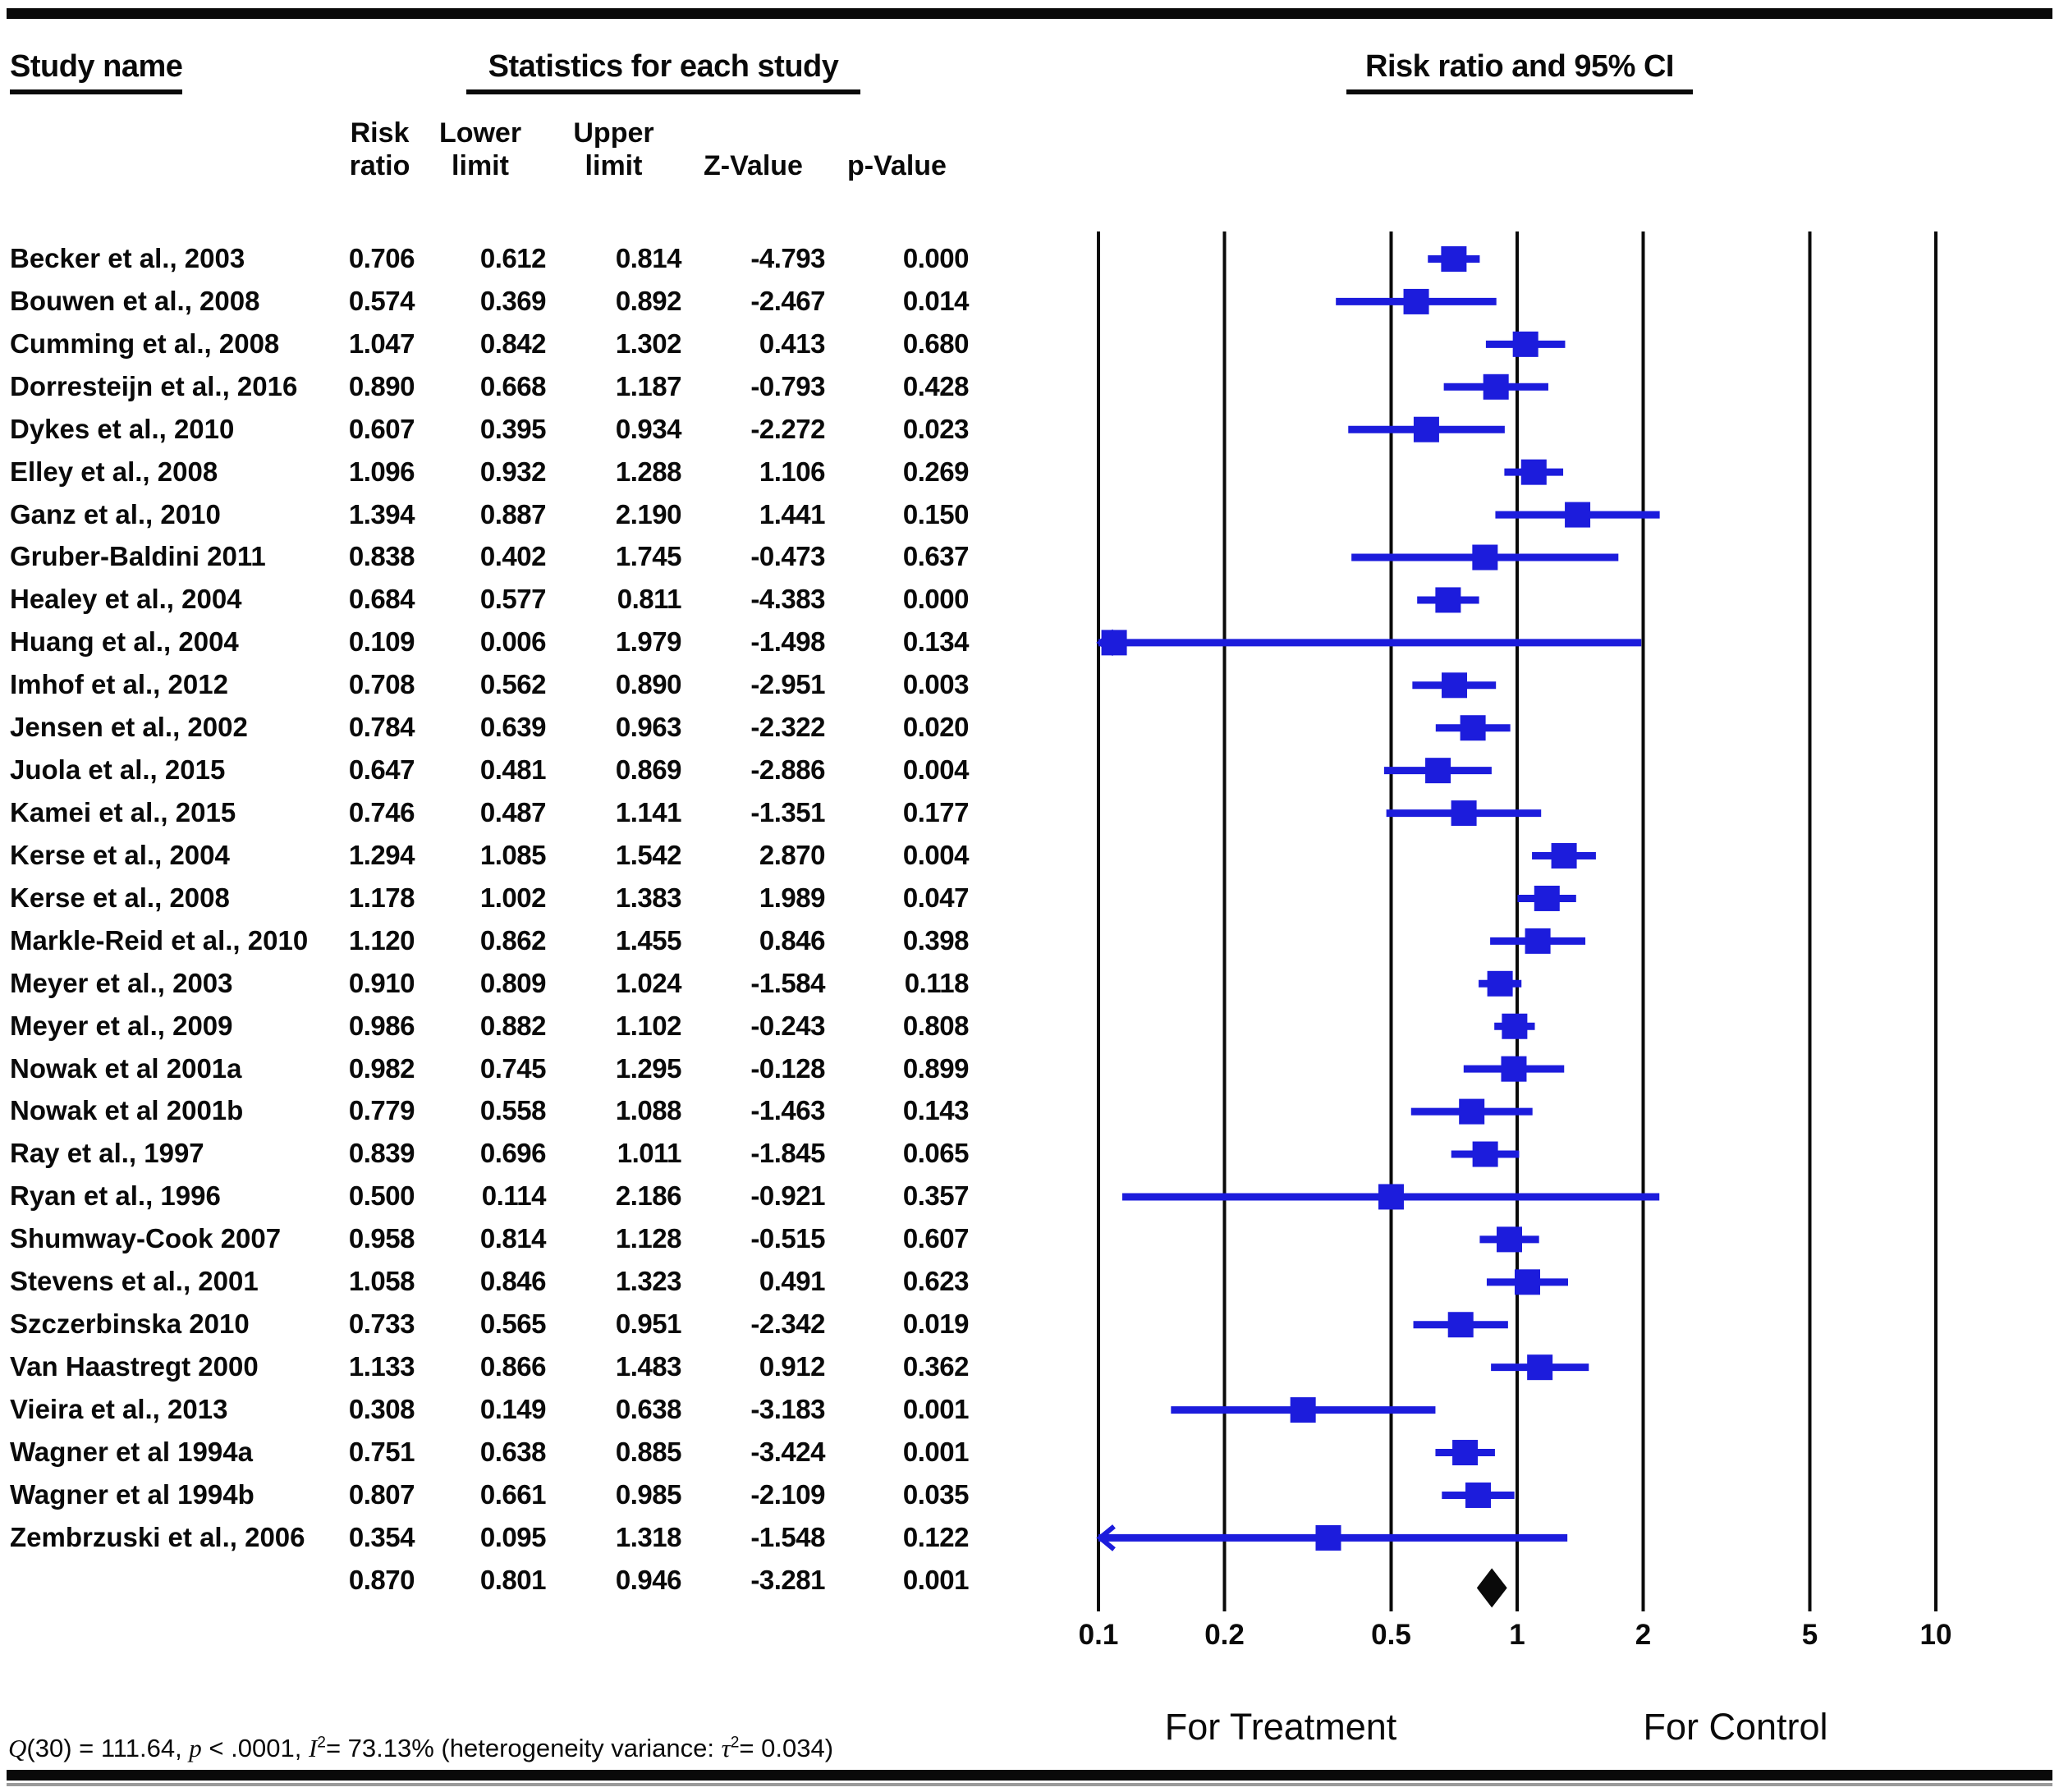  Describe the element at coordinates (648, 770) in the screenshot. I see `upper-limit-cell: 0.869` at that location.